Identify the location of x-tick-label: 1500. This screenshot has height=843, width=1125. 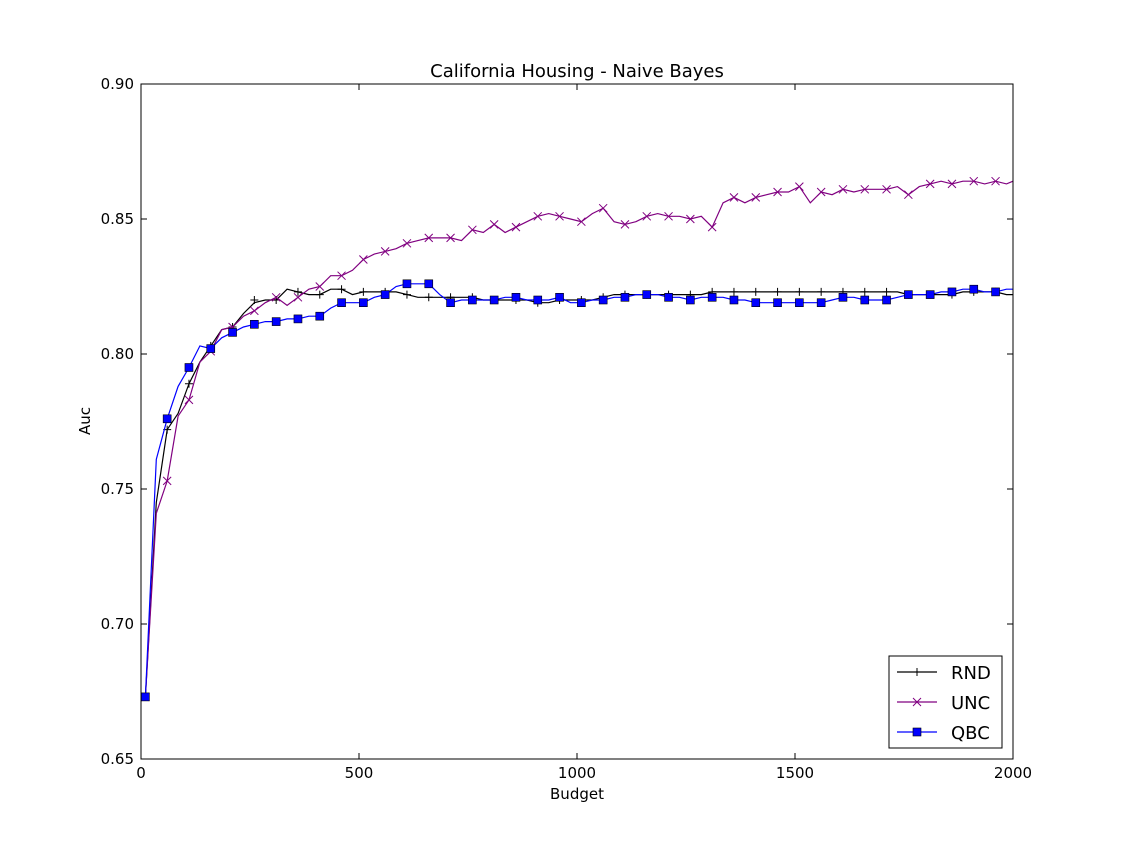
(795, 773).